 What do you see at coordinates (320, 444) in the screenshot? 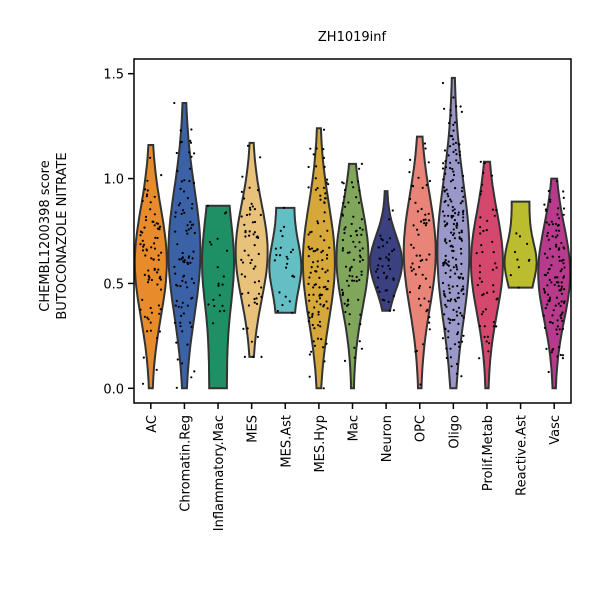
I see `x-tick-label: MES.Hyp` at bounding box center [320, 444].